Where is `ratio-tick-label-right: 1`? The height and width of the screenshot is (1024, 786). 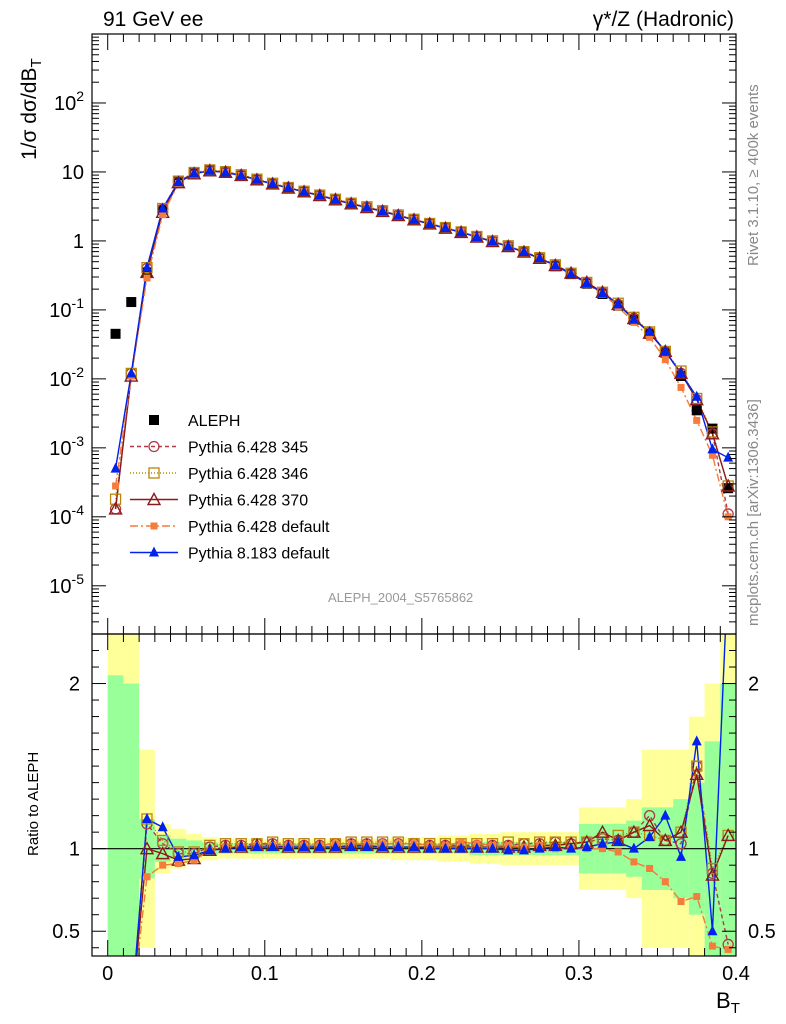 ratio-tick-label-right: 1 is located at coordinates (753, 850).